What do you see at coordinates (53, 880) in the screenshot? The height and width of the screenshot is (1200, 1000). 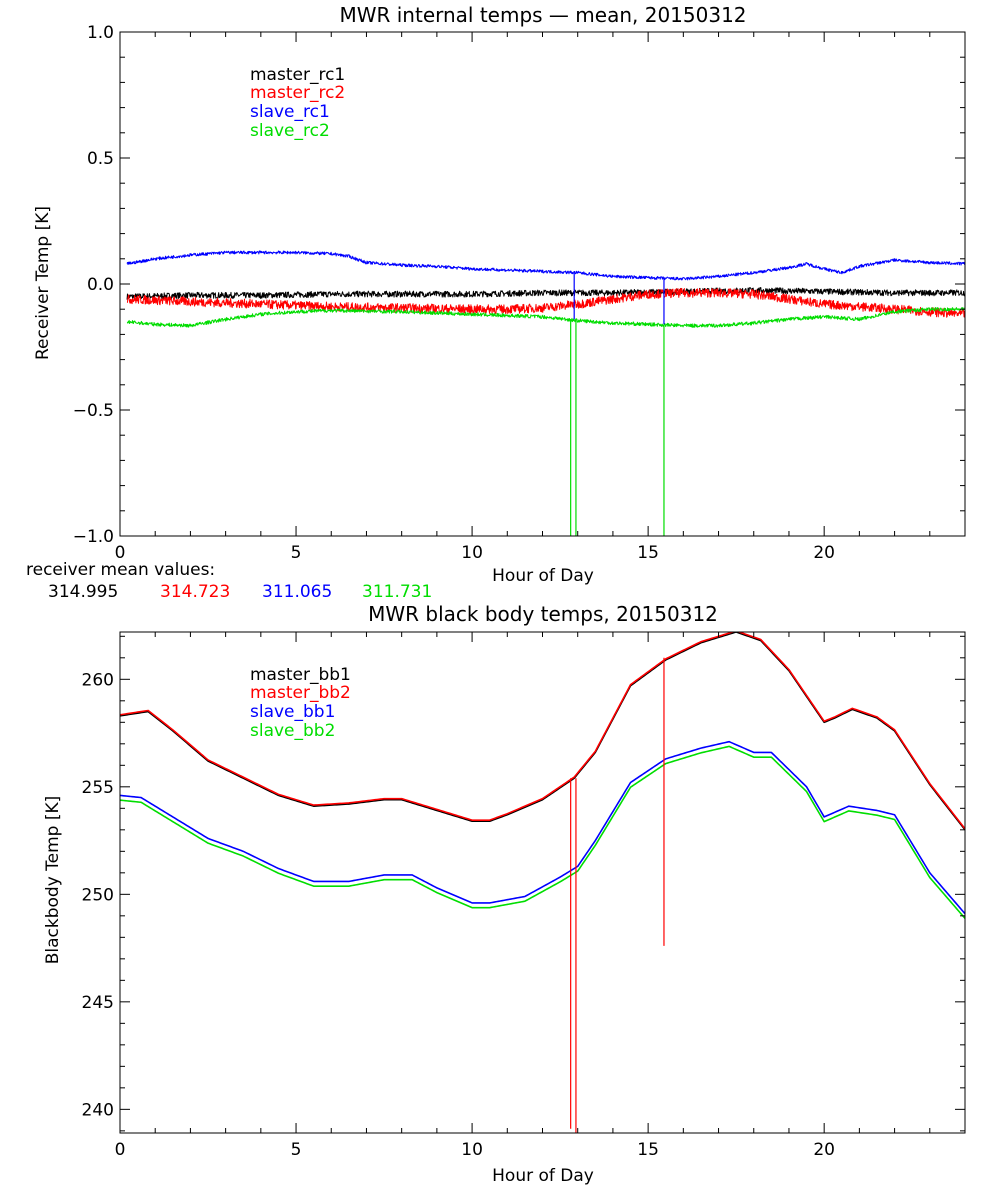 I see `y-axis-label: Blackbody Temp [K]` at bounding box center [53, 880].